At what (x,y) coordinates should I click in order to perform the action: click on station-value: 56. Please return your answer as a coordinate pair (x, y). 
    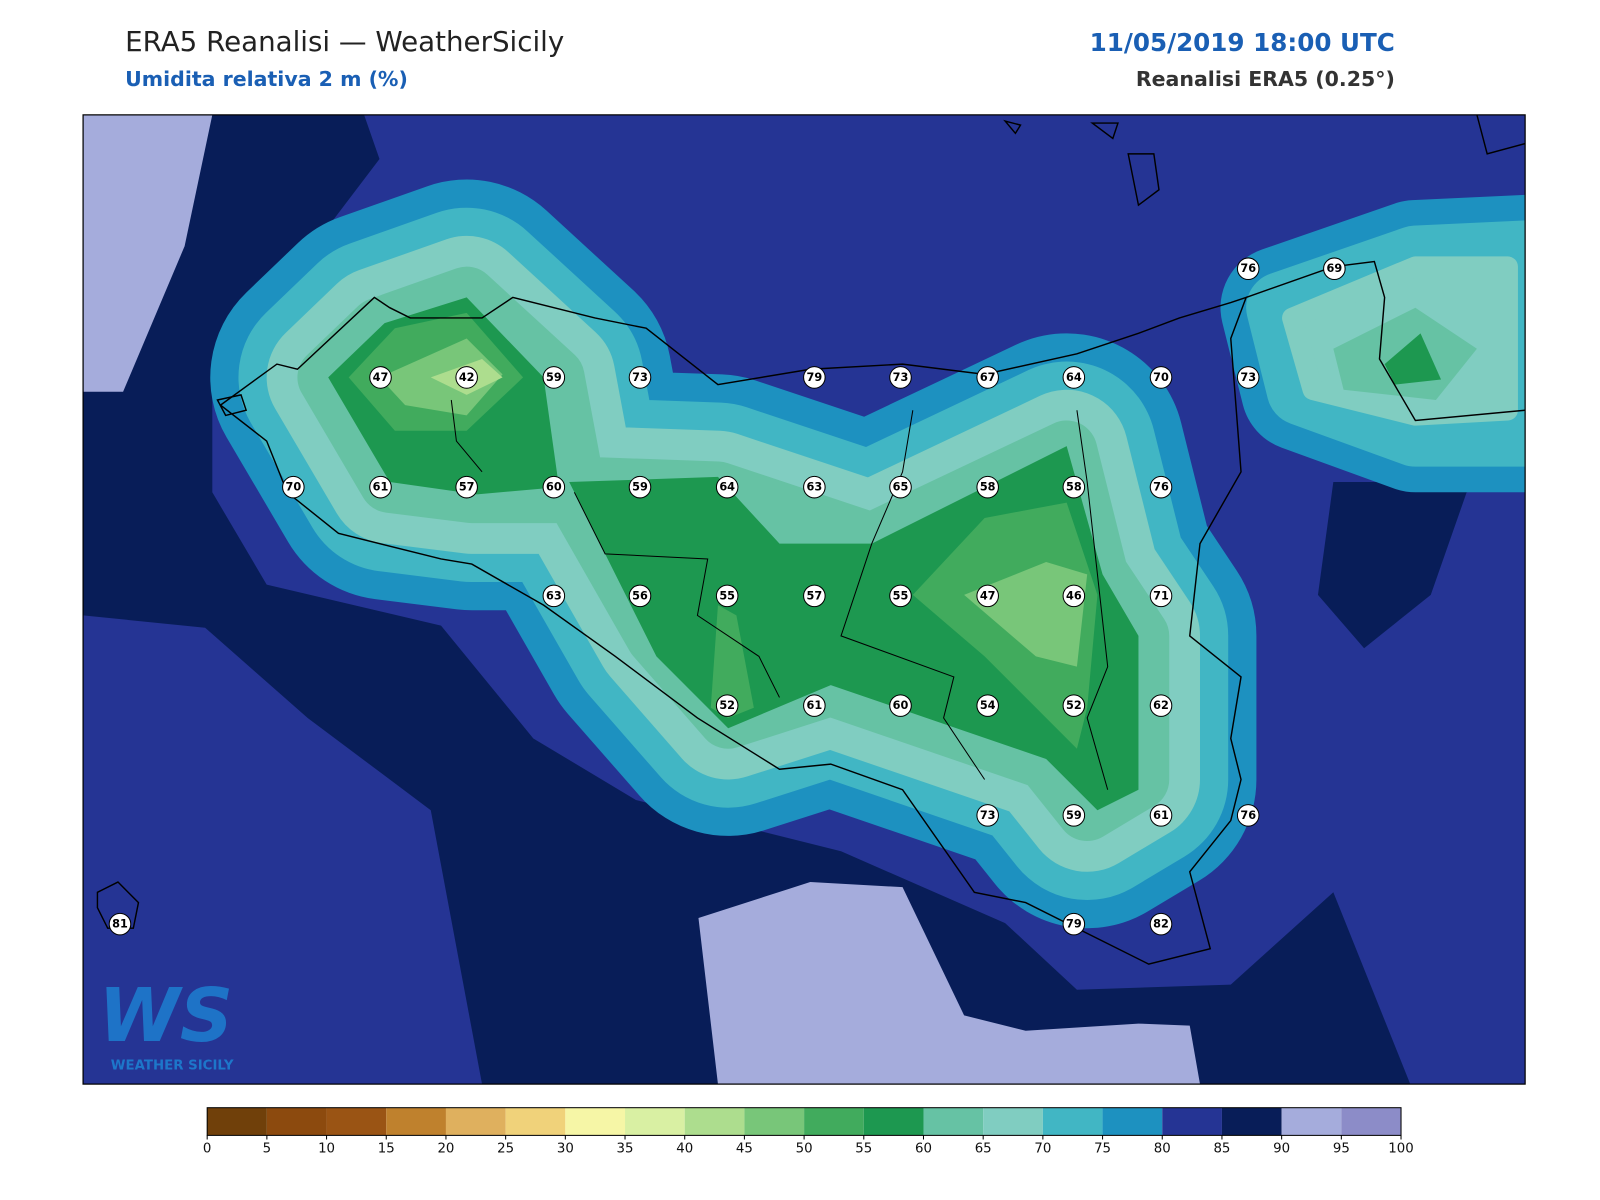
    Looking at the image, I should click on (640, 595).